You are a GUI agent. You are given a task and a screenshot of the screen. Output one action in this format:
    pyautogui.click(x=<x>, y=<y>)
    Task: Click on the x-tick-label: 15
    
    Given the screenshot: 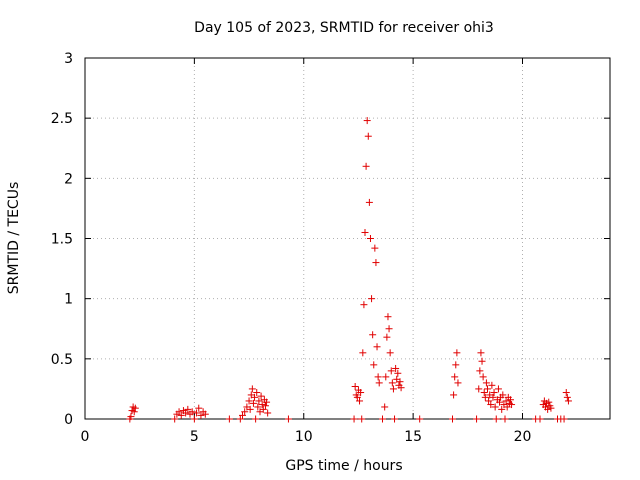 What is the action you would take?
    pyautogui.click(x=413, y=437)
    